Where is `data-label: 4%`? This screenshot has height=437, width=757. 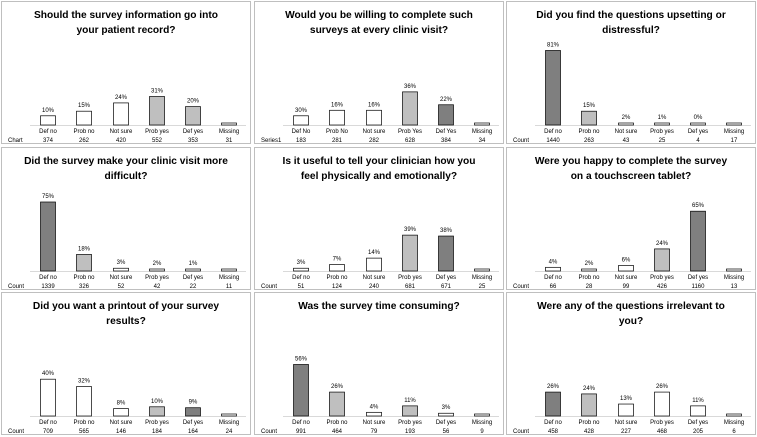 data-label: 4% is located at coordinates (374, 407).